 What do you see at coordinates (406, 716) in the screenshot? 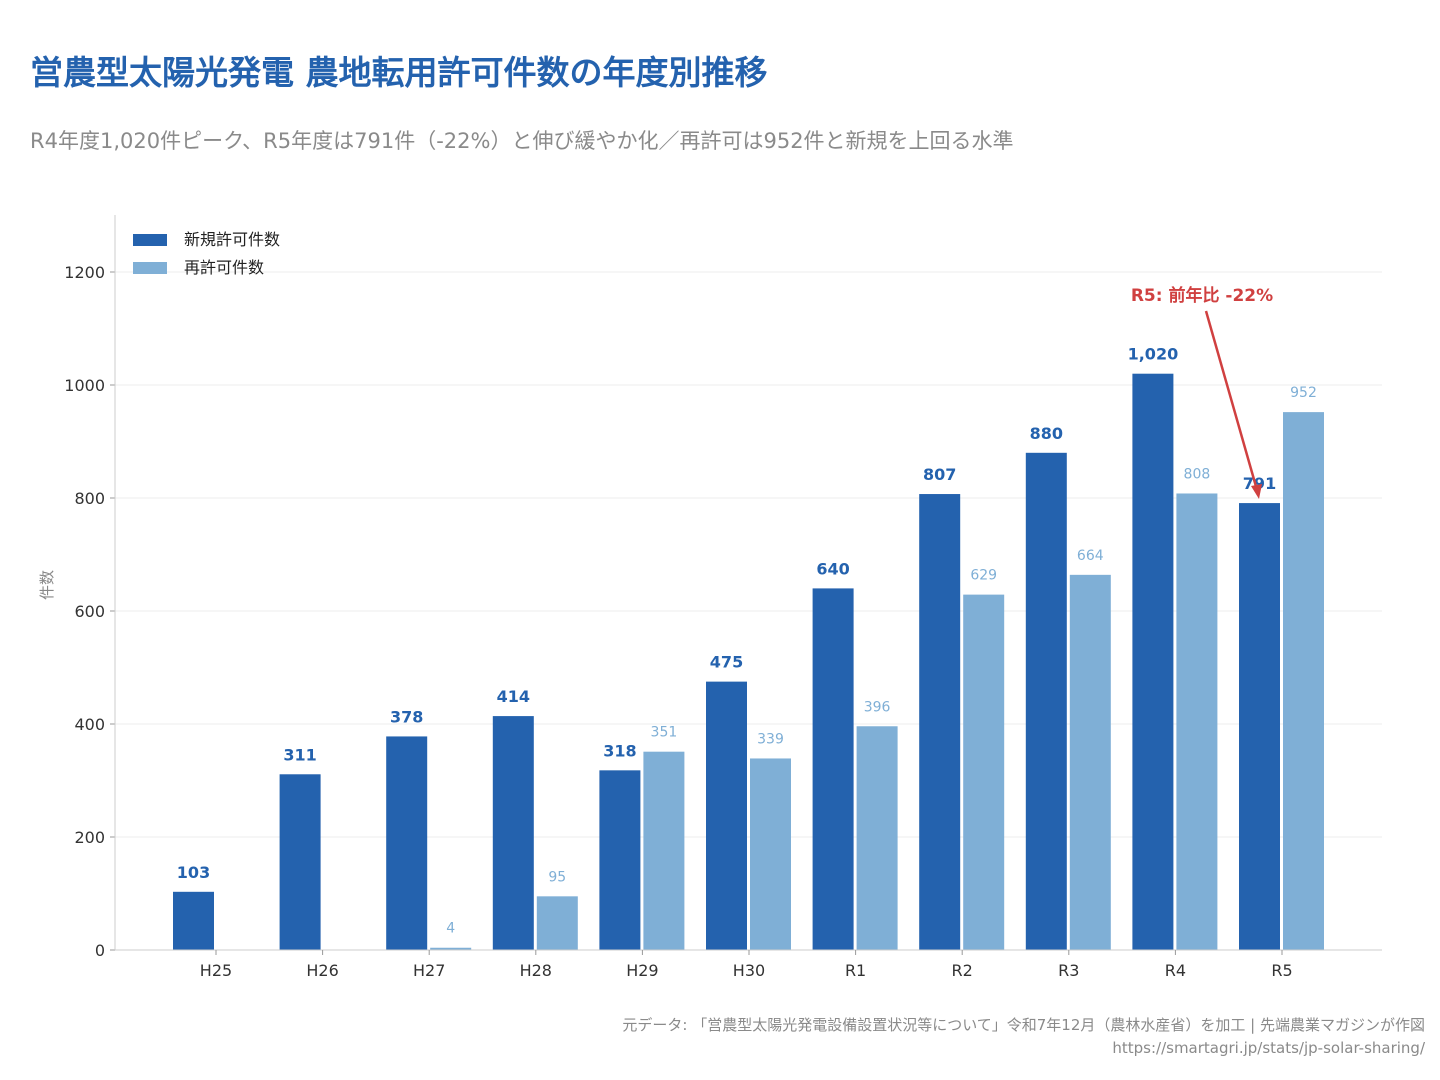
I see `data-label: 378` at bounding box center [406, 716].